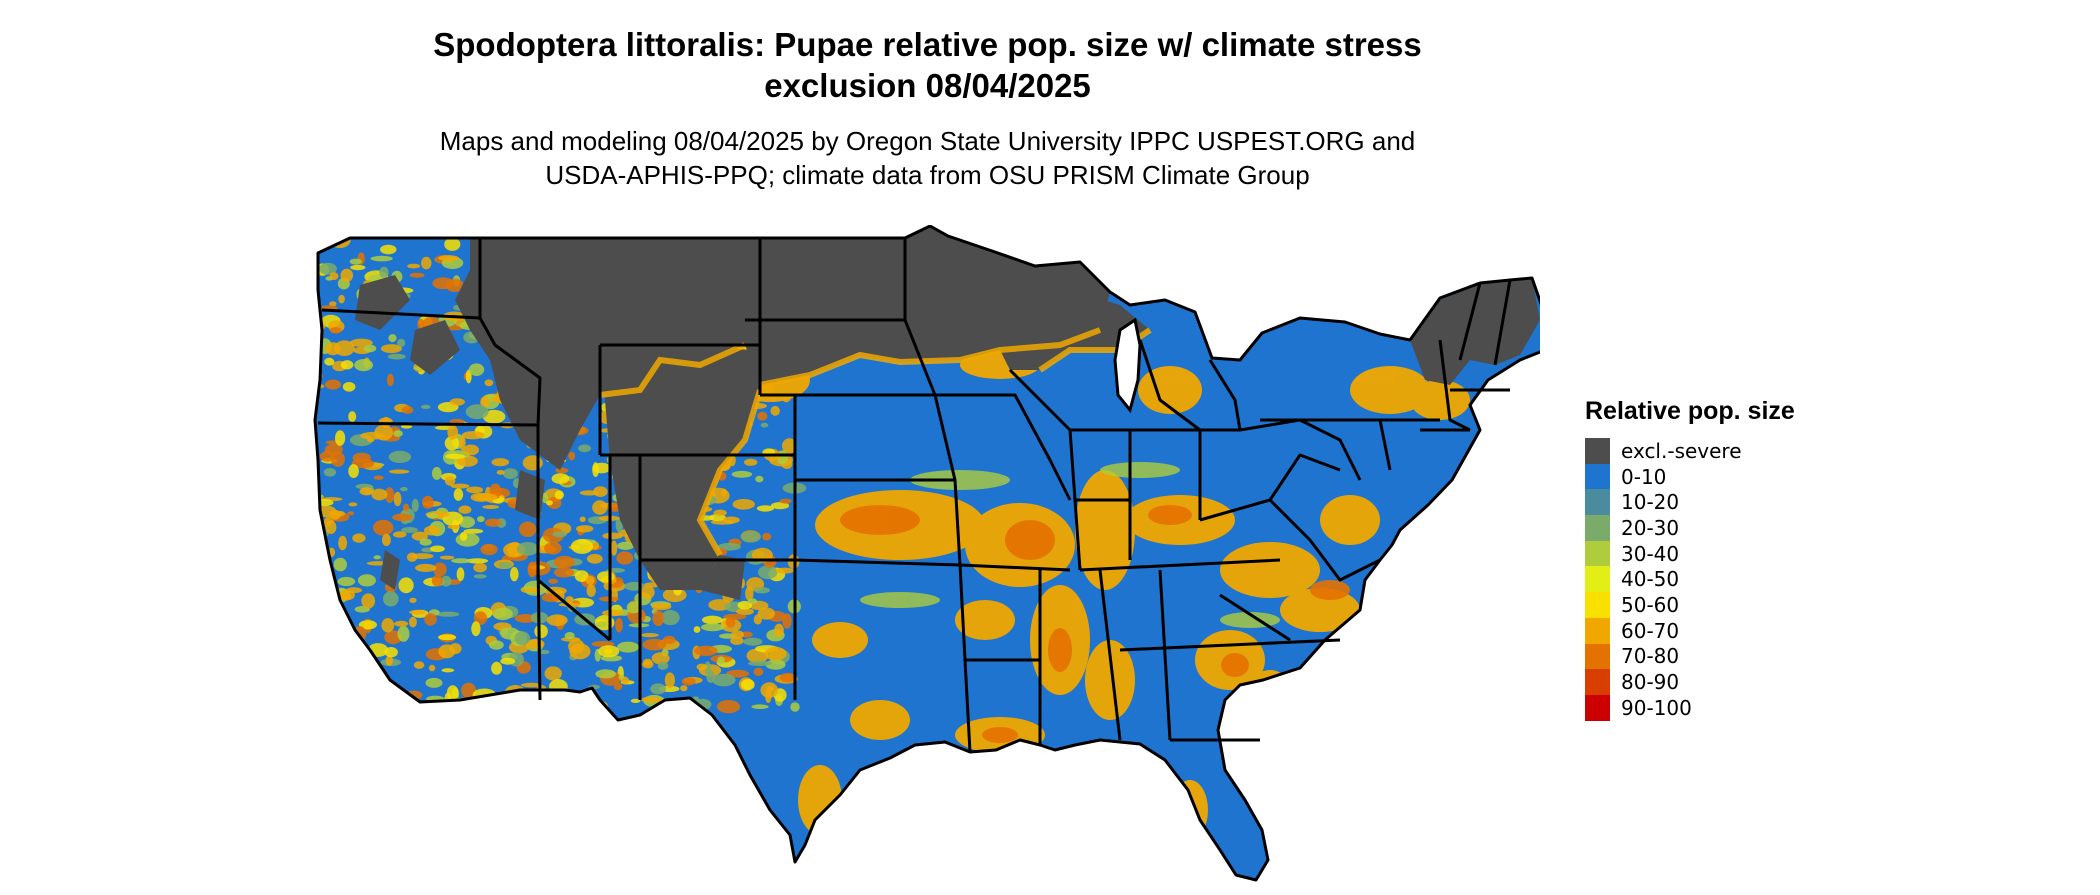 This screenshot has width=2100, height=895. Describe the element at coordinates (1650, 682) in the screenshot. I see `legend-label: 80-90` at that location.